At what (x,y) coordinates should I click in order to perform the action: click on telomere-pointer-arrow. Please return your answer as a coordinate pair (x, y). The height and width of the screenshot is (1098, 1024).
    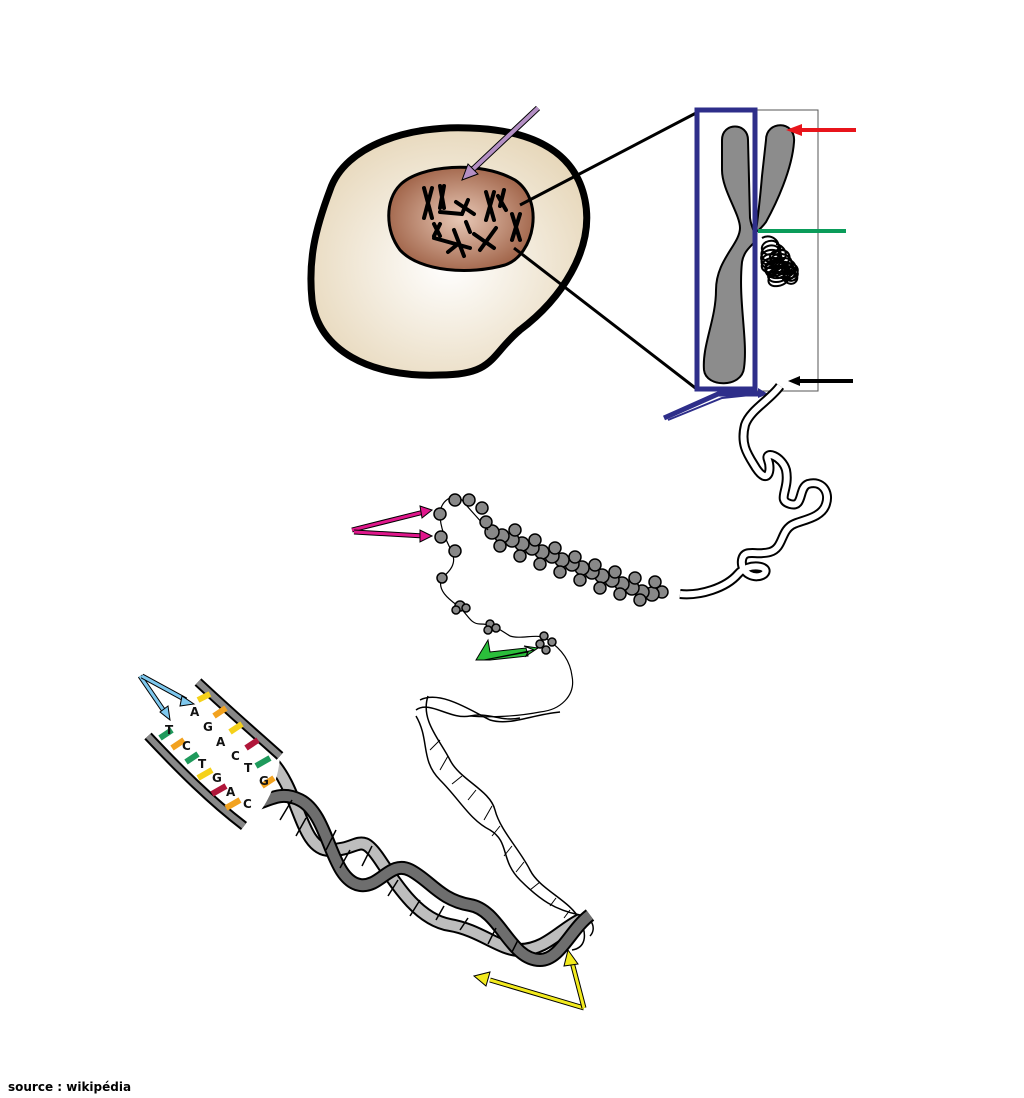
    Looking at the image, I should click on (821, 130).